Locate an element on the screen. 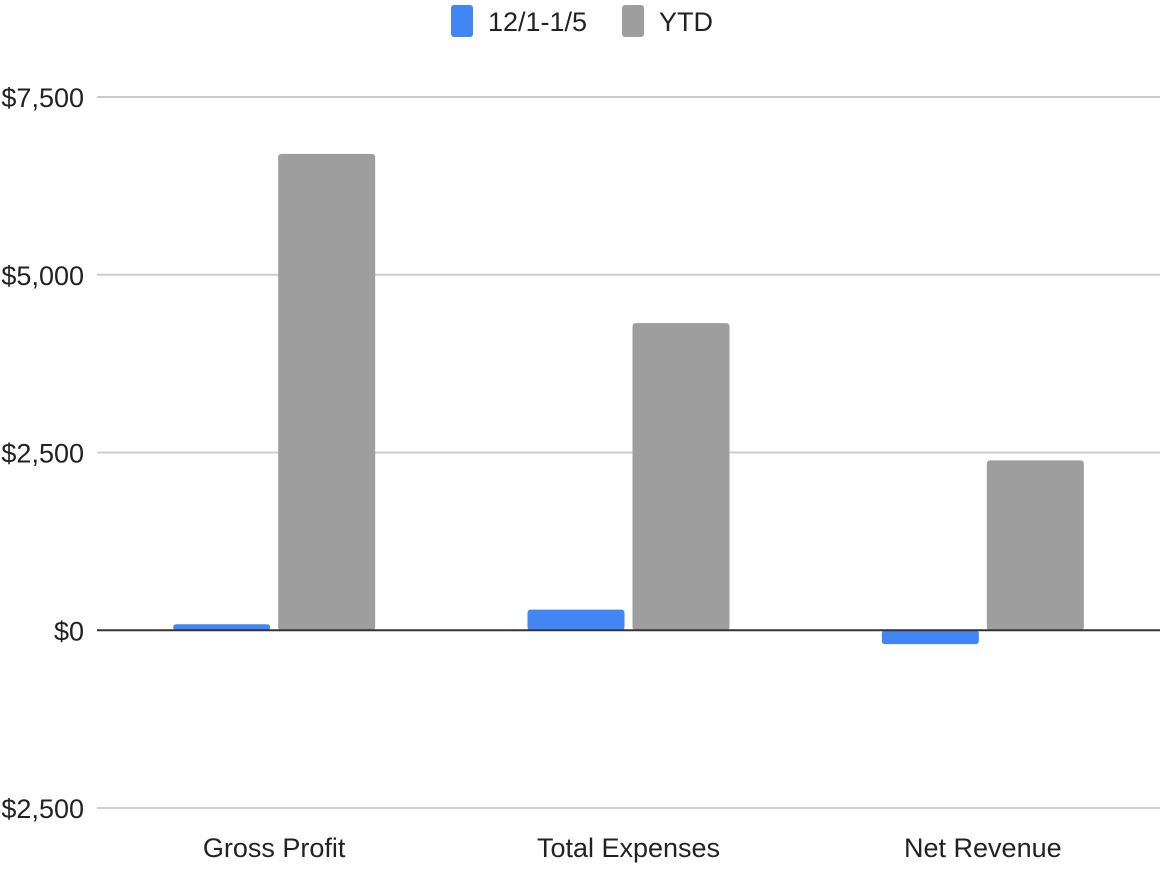 Image resolution: width=1160 pixels, height=870 pixels. y-tick-label: -$2,500 is located at coordinates (42, 809).